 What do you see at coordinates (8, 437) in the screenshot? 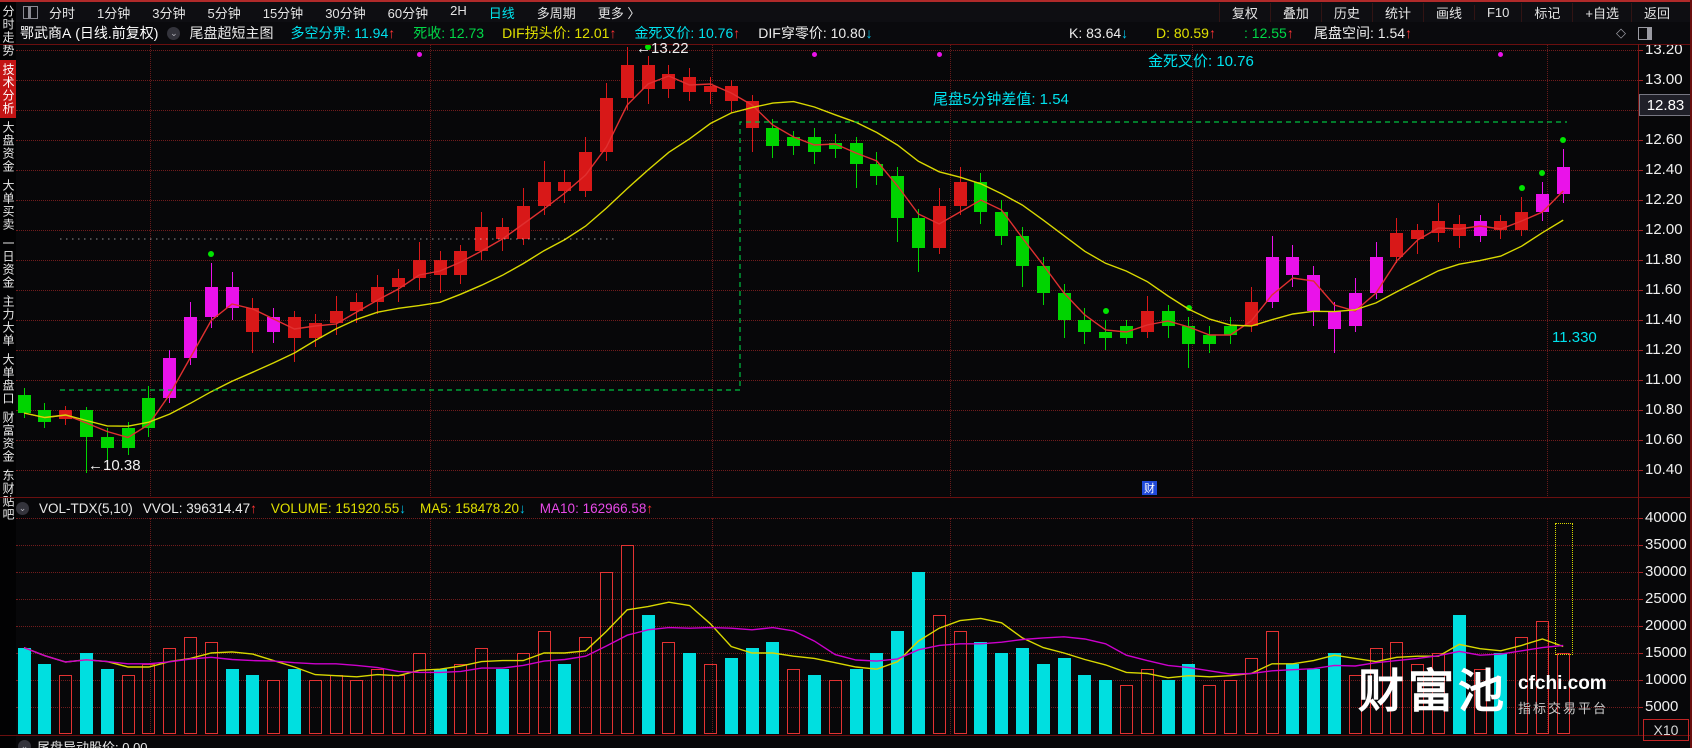
I see `sidebar-item: 财富资金` at bounding box center [8, 437].